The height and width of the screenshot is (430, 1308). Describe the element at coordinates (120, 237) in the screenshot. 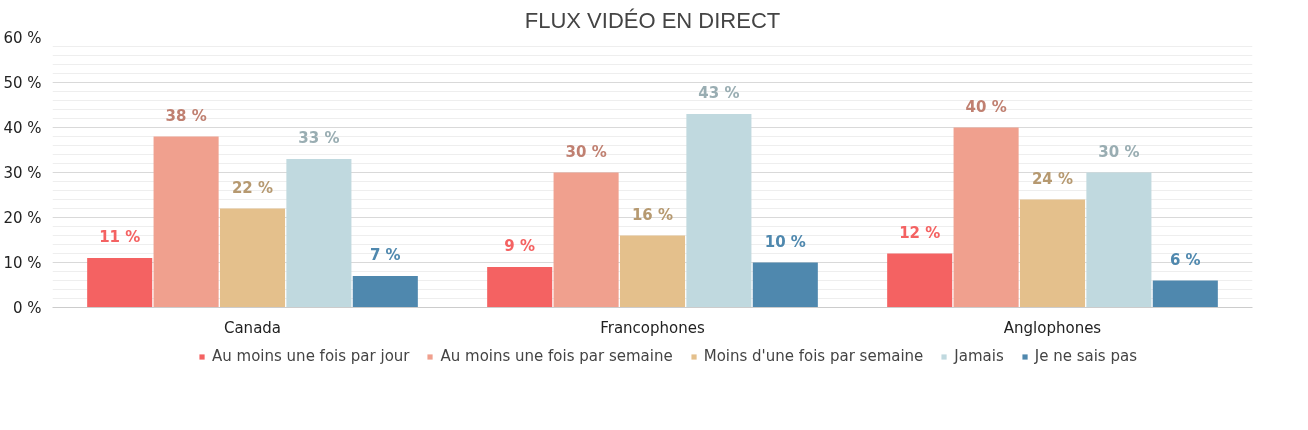

I see `data-label: 11 %` at that location.